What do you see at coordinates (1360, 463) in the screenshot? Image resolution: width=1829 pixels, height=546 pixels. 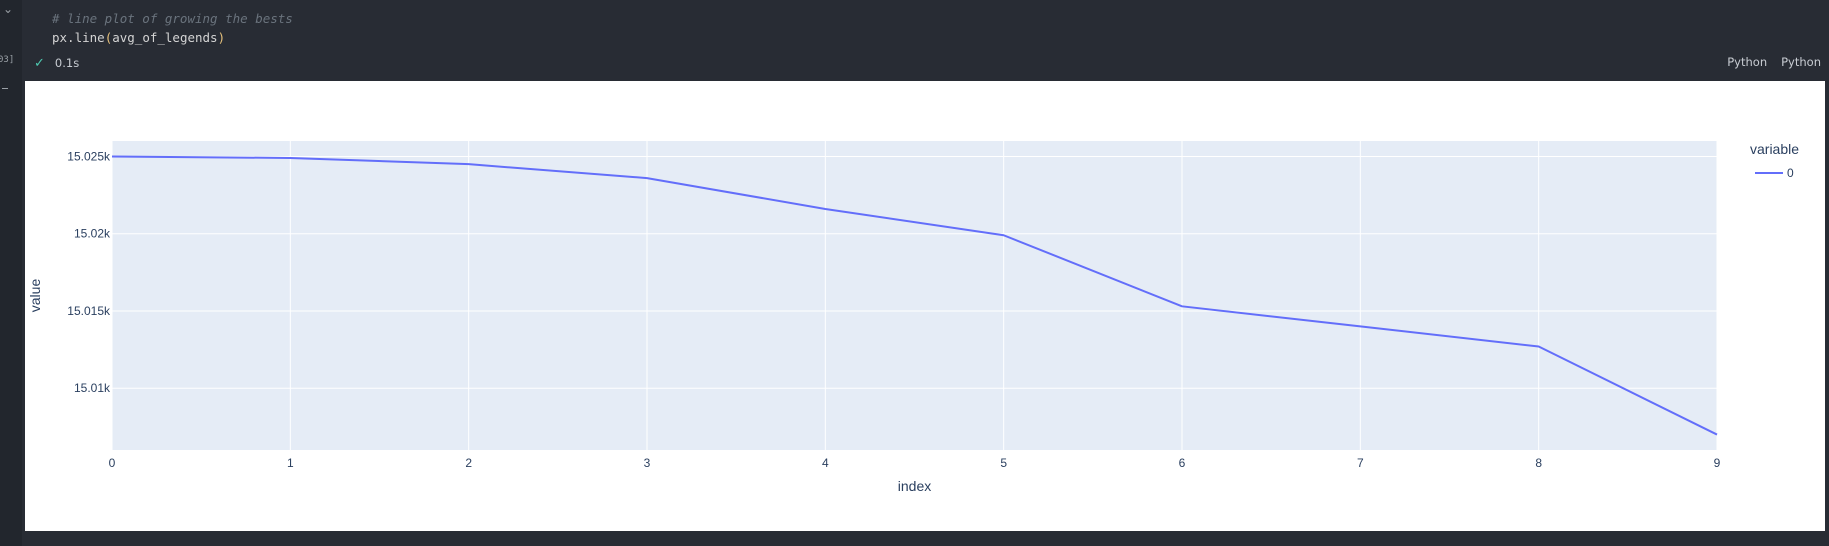 I see `x-tick-label: 7` at bounding box center [1360, 463].